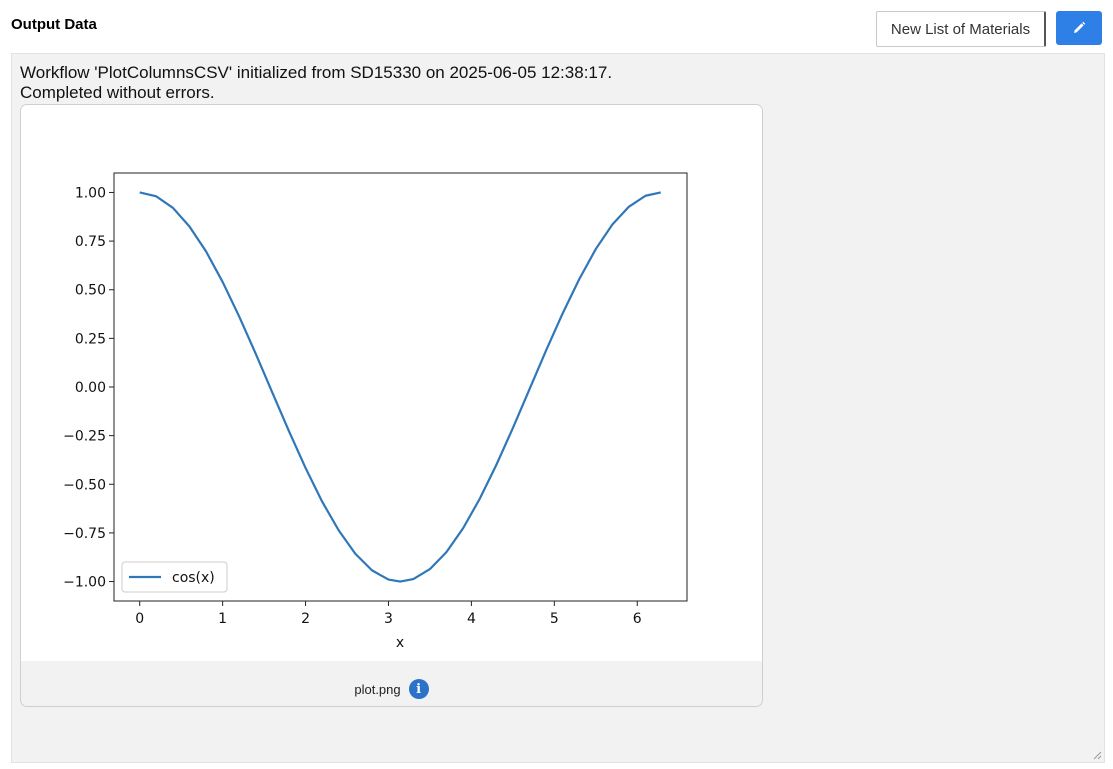  Describe the element at coordinates (84, 534) in the screenshot. I see `y-tick-label: −0.75` at that location.